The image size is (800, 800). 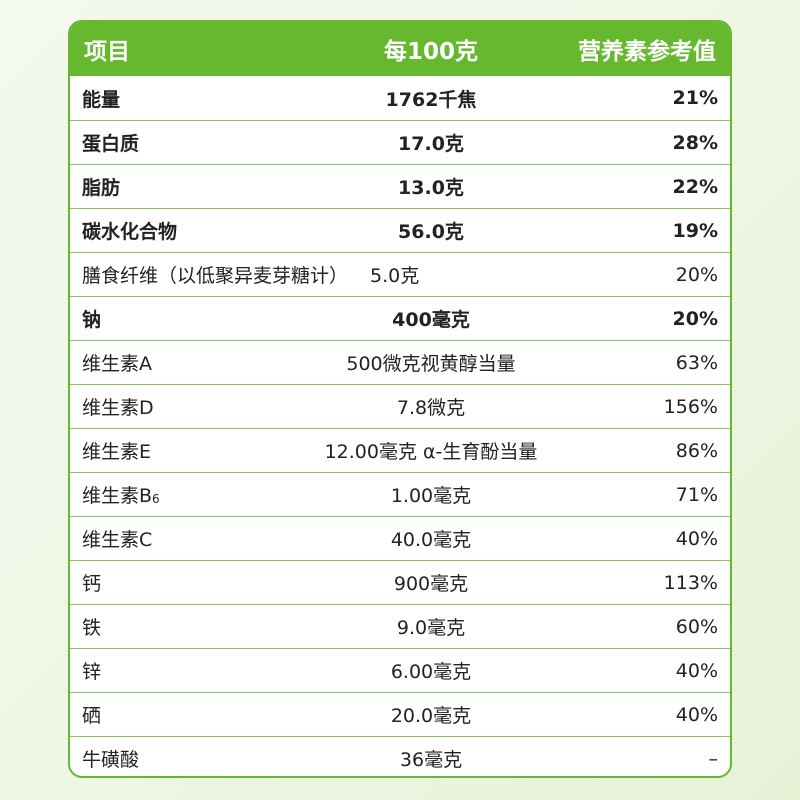 What do you see at coordinates (646, 231) in the screenshot?
I see `row-nrv: 19%` at bounding box center [646, 231].